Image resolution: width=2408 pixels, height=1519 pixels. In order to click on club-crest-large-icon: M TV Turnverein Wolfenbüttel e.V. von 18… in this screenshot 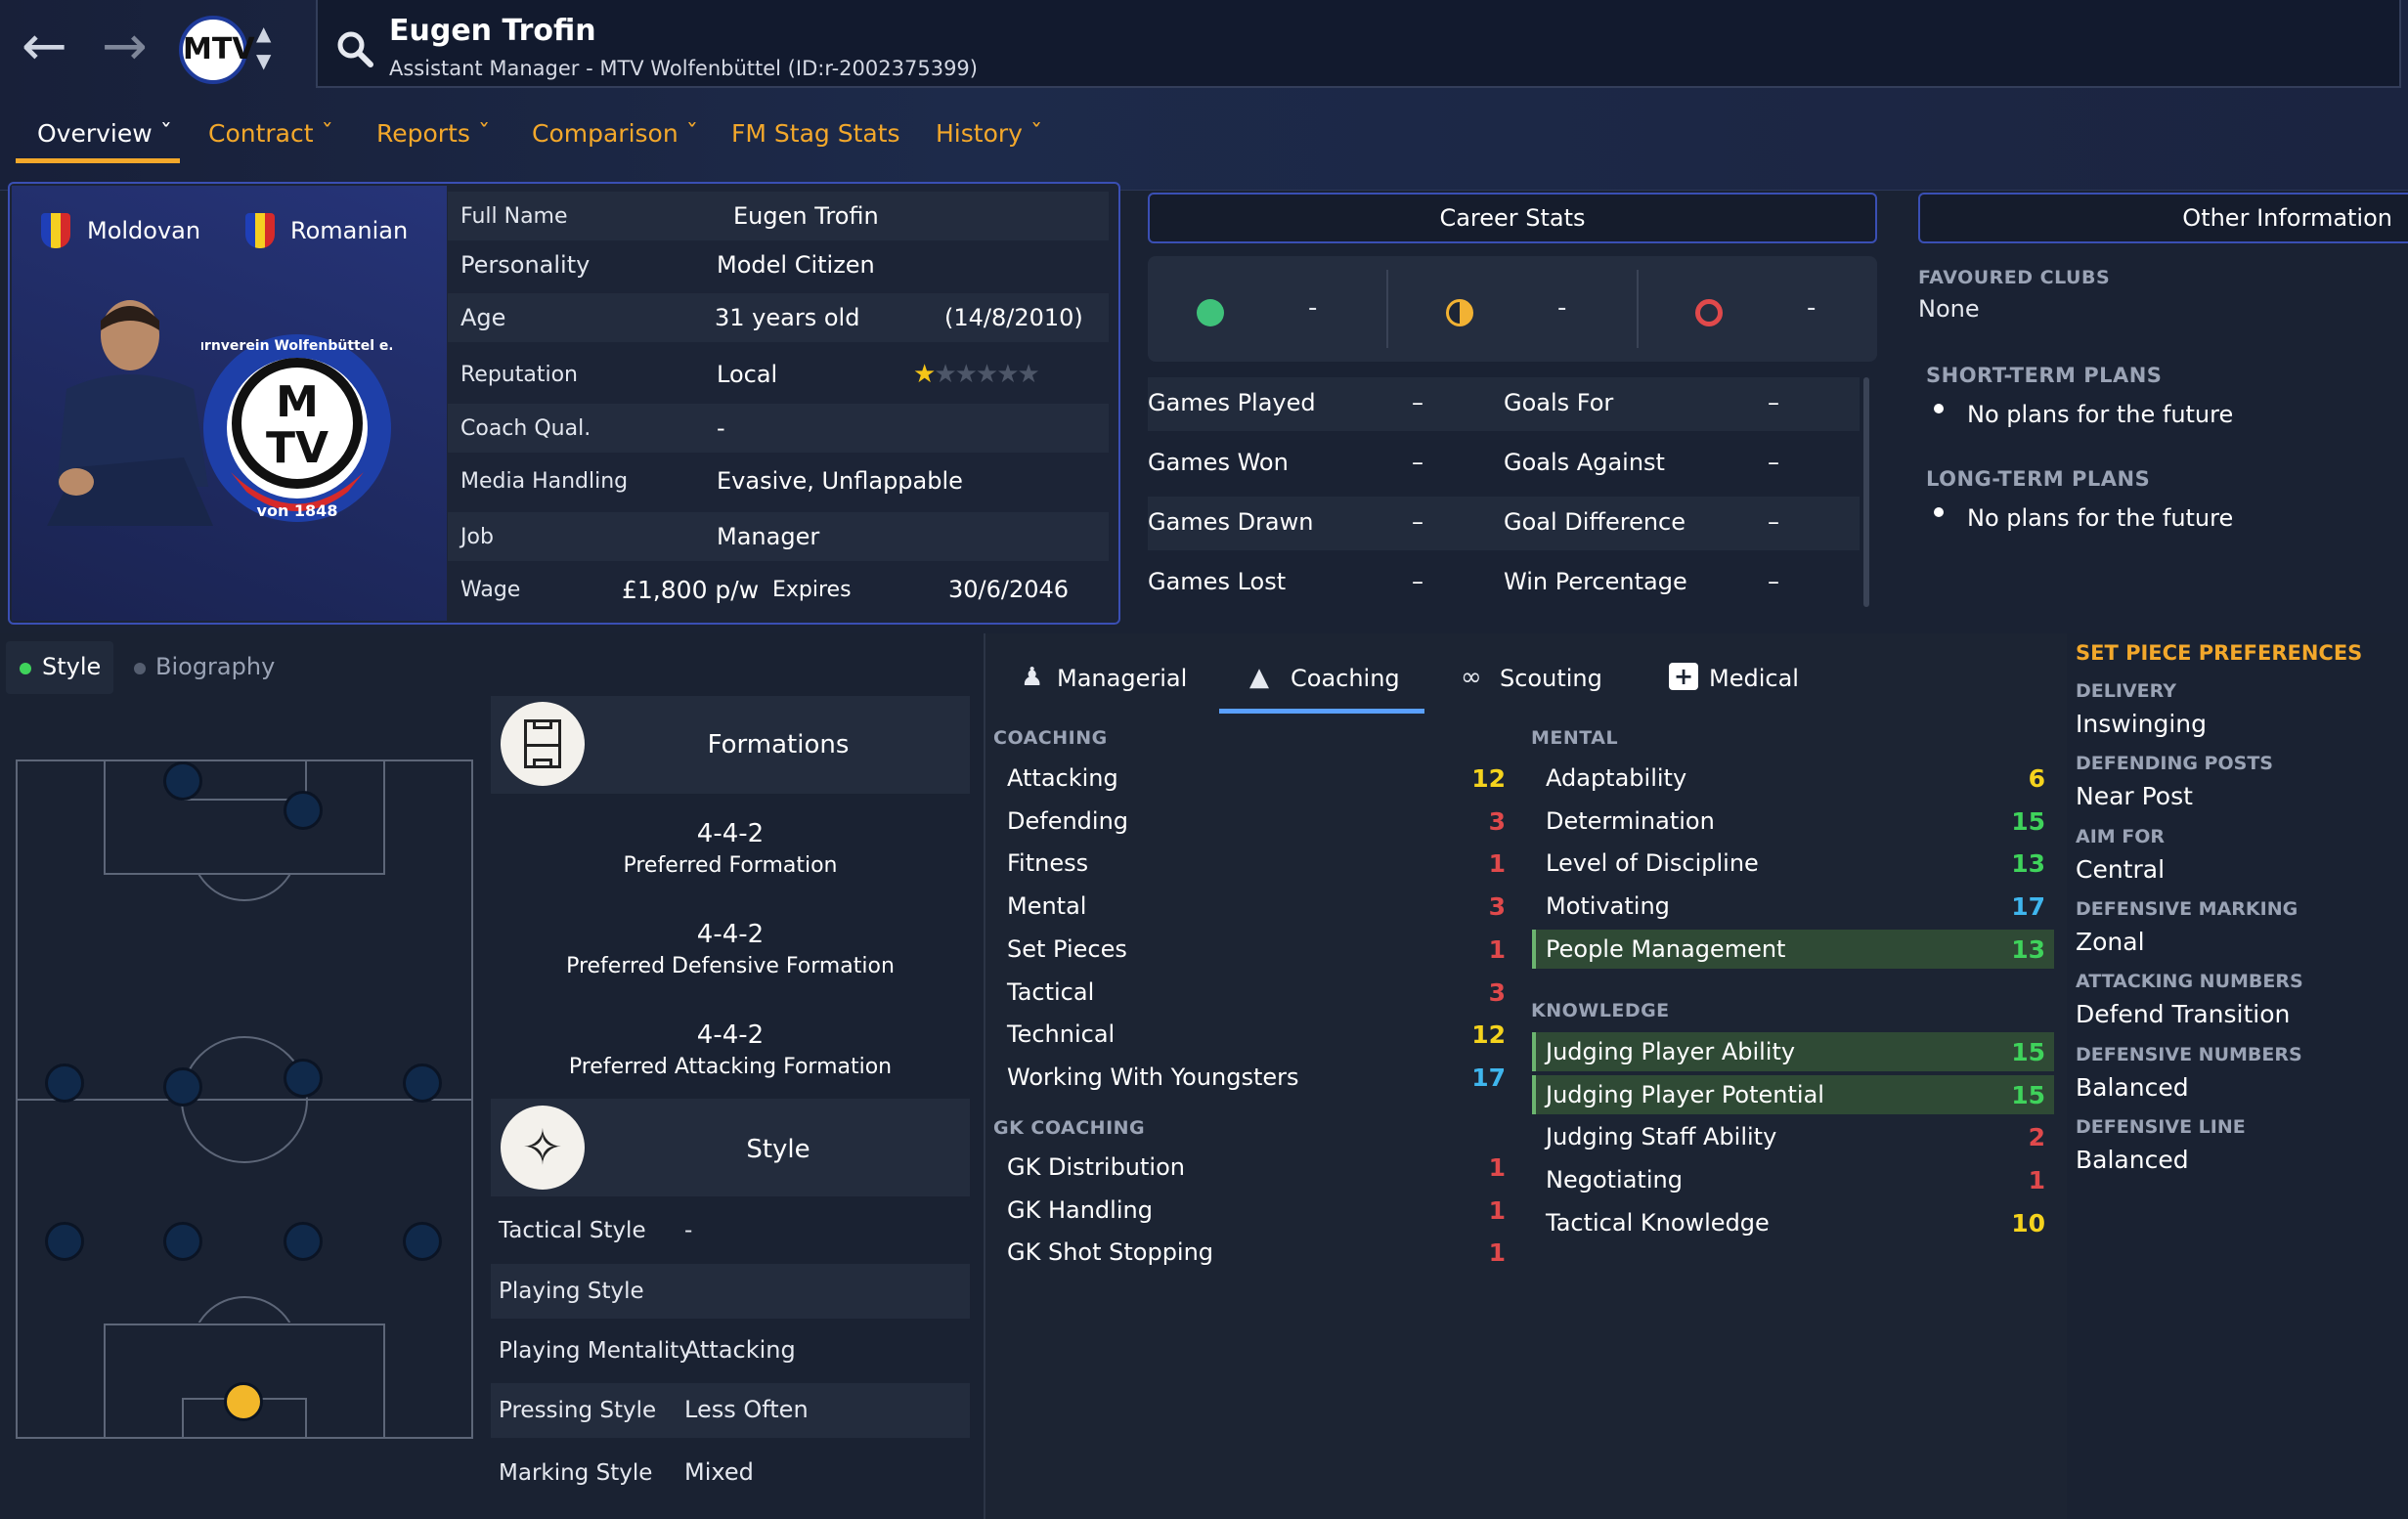, I will do `click(296, 428)`.